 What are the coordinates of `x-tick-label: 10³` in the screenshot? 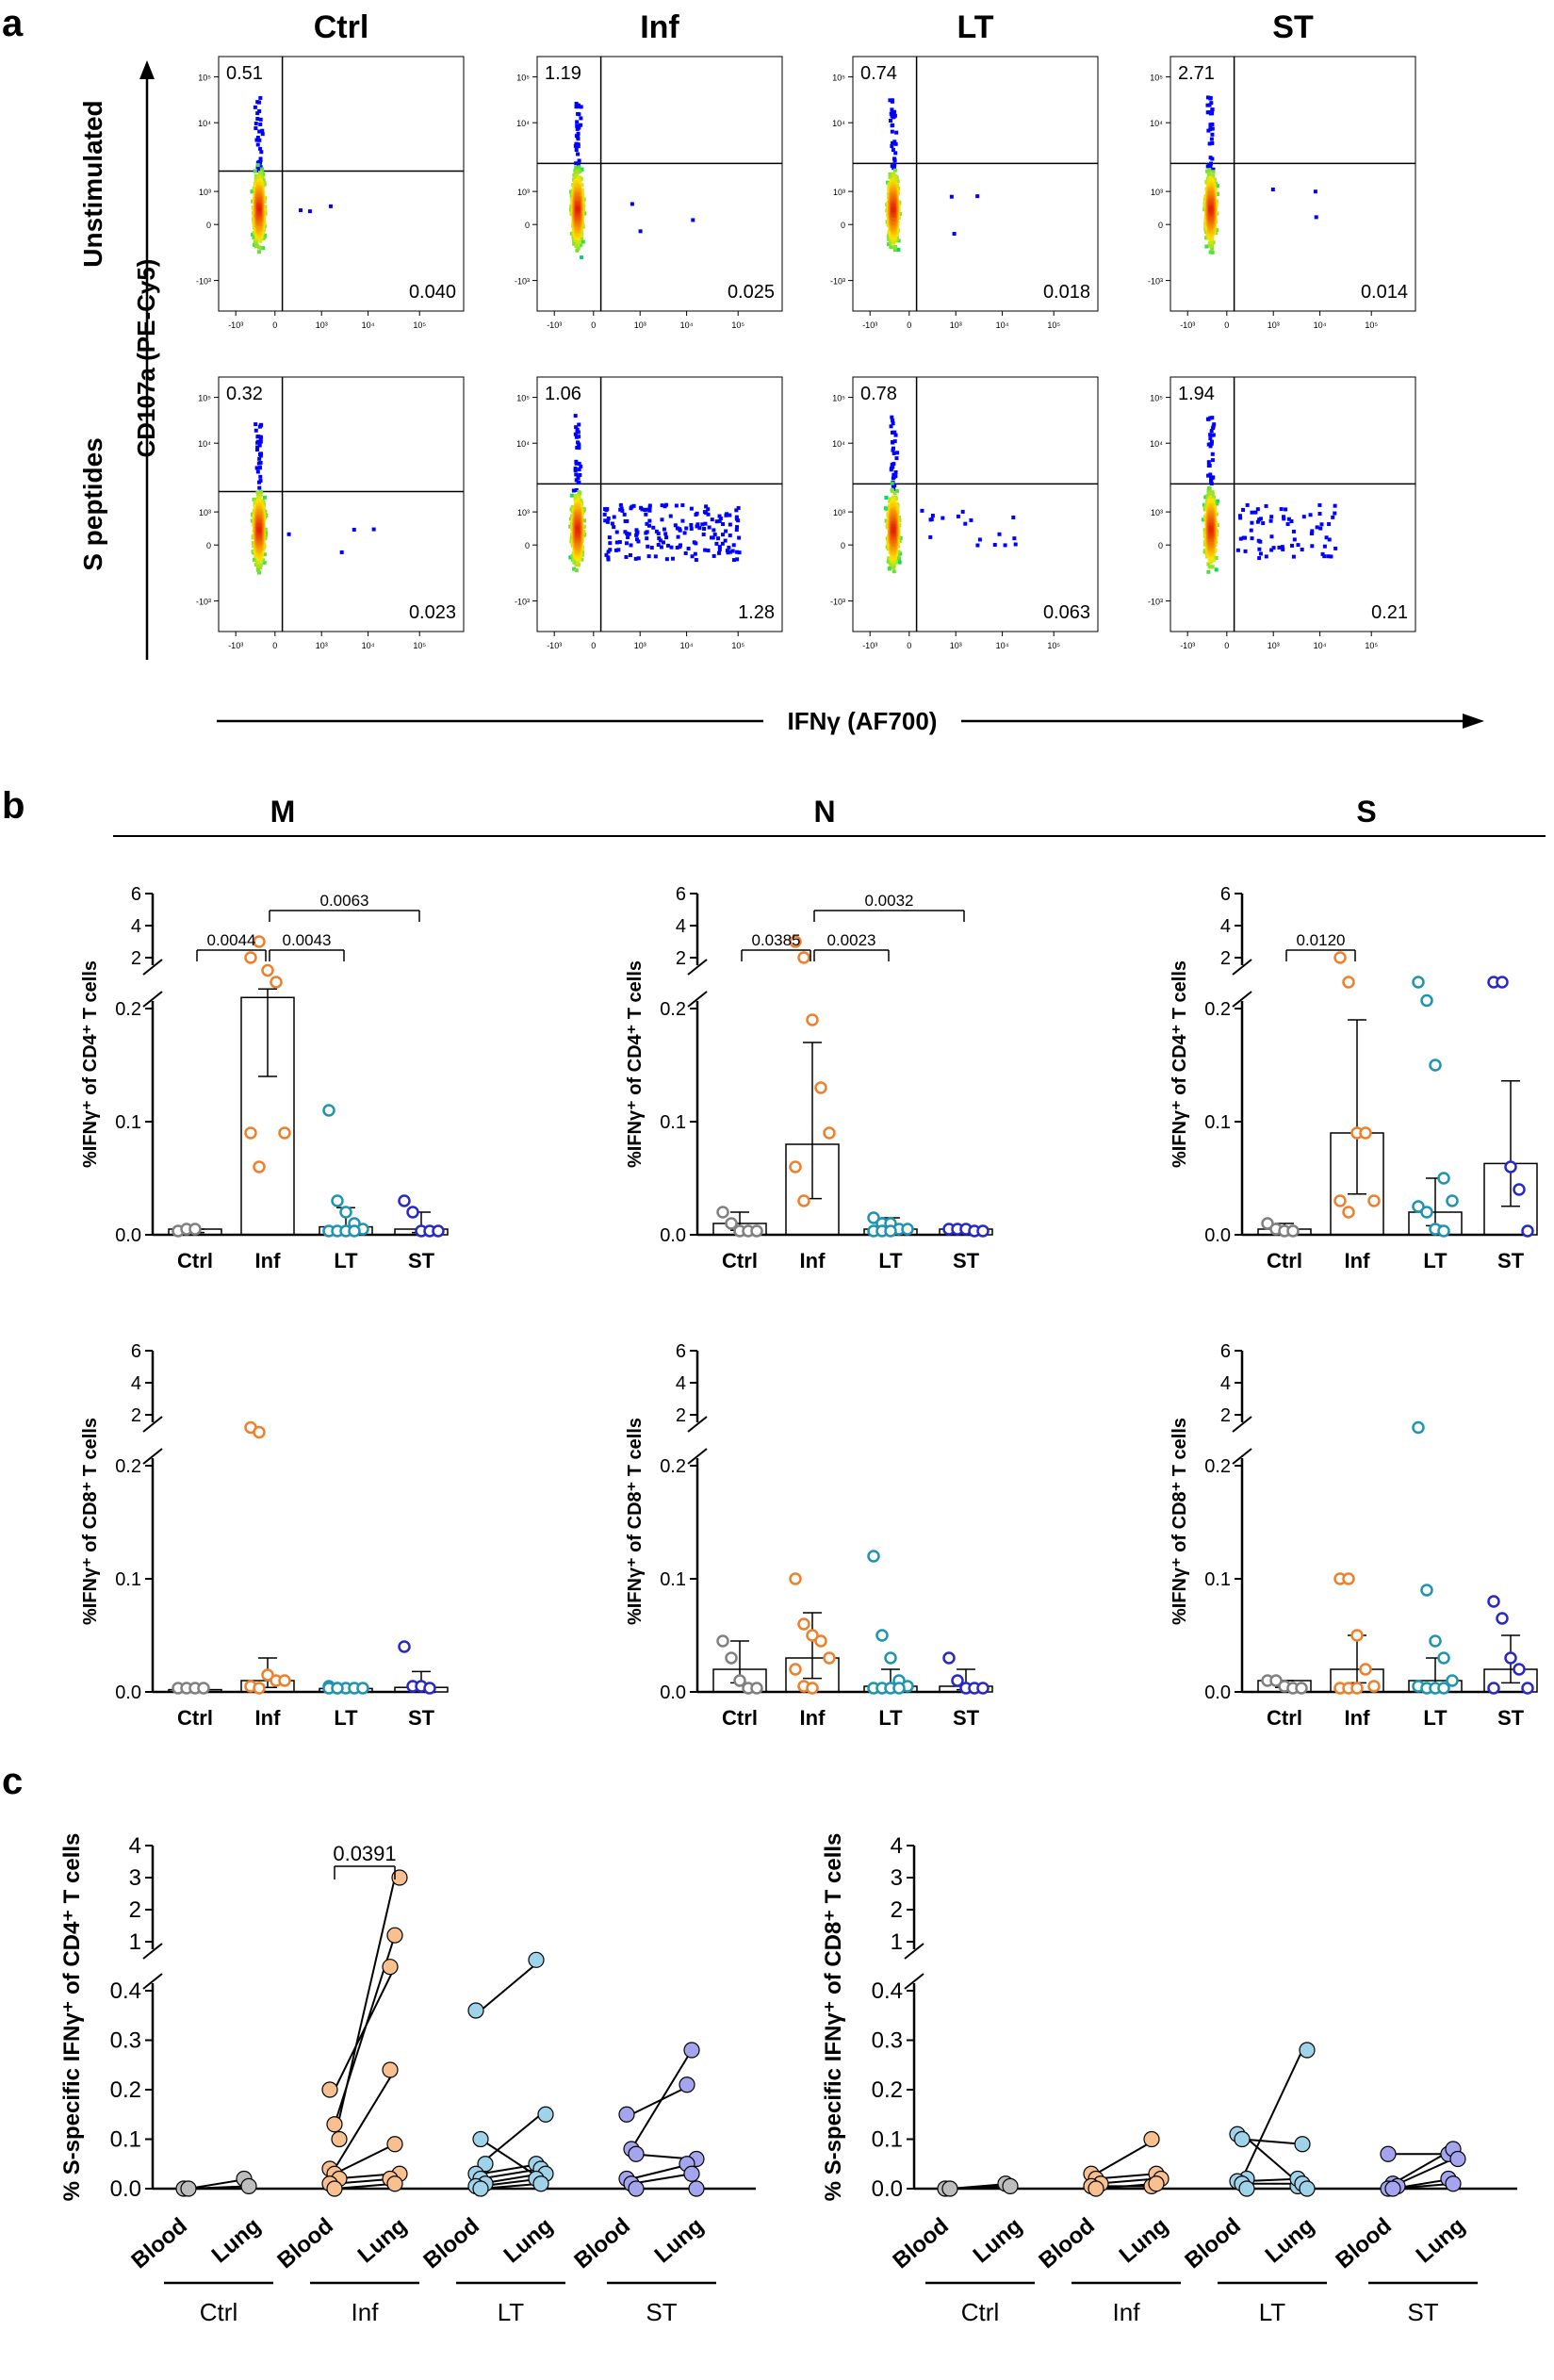 It's located at (956, 325).